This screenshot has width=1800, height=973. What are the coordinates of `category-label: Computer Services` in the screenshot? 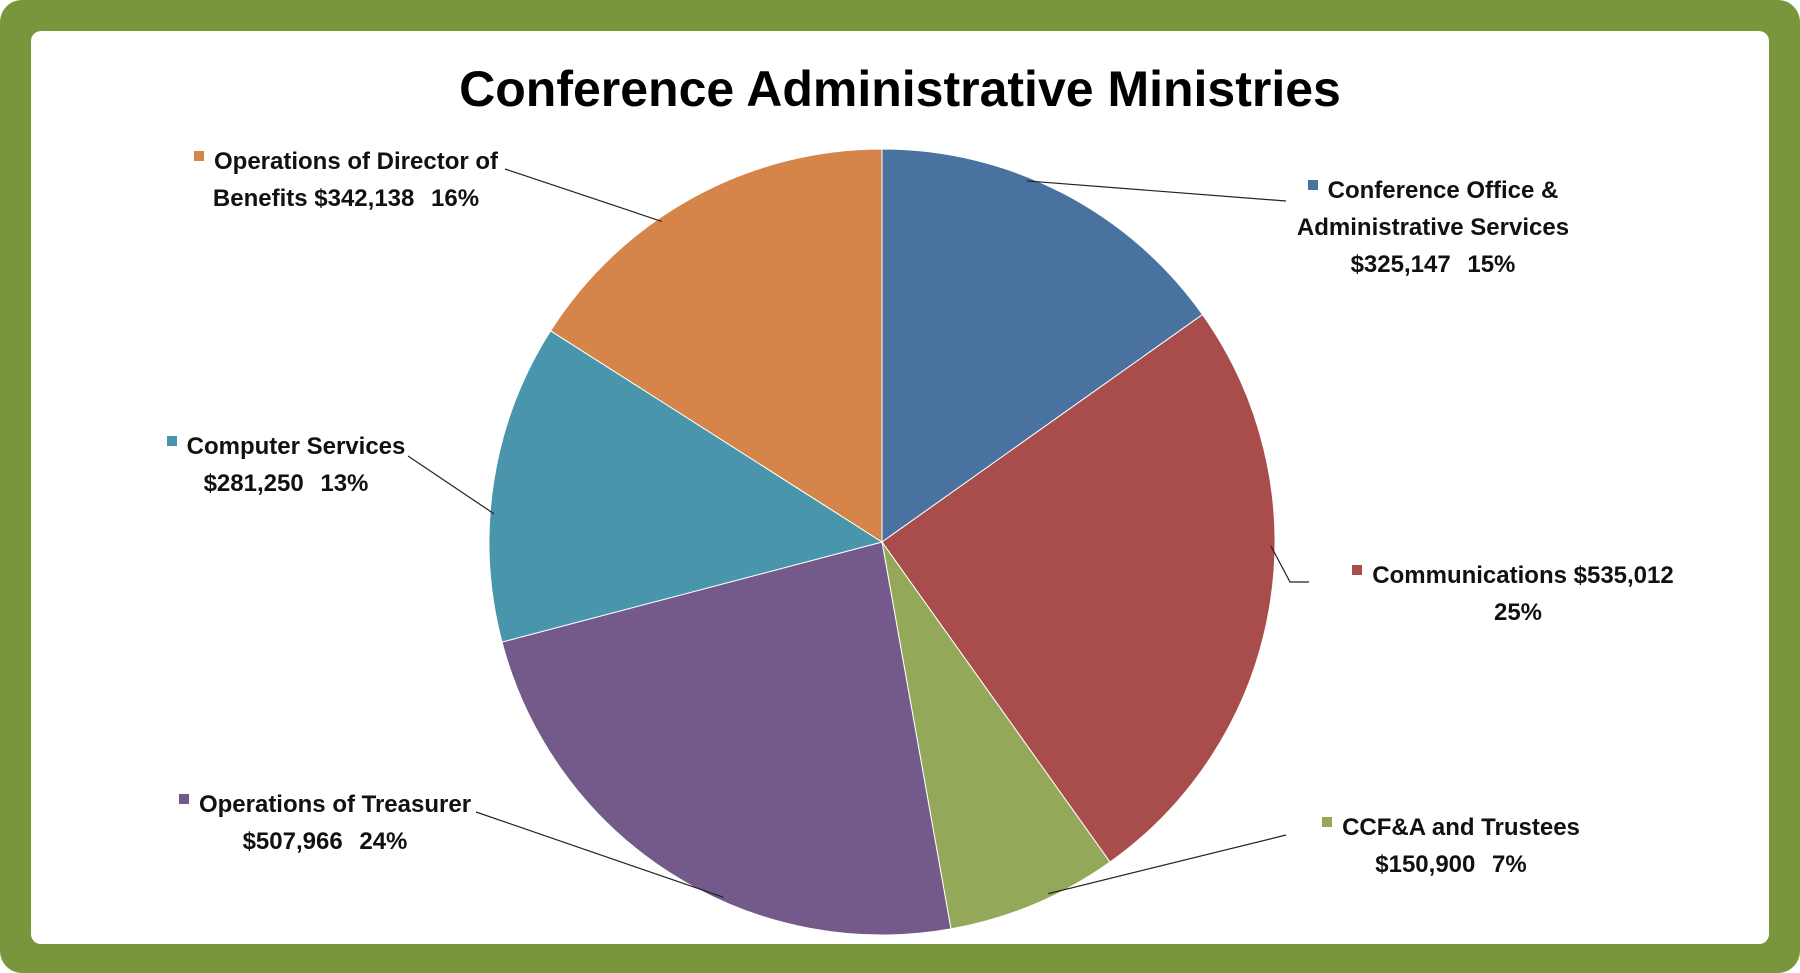 It's located at (296, 446).